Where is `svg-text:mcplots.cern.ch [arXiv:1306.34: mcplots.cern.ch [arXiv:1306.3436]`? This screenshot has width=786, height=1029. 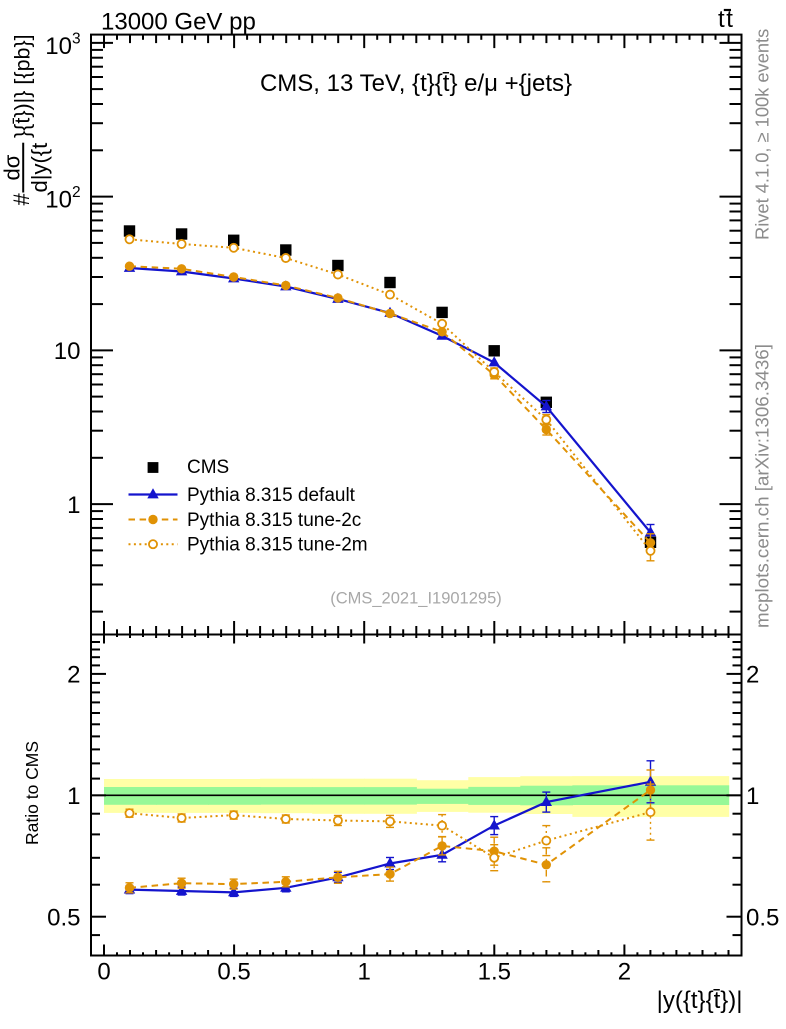
svg-text:mcplots.cern.ch [arXiv:1306.34: mcplots.cern.ch [arXiv:1306.3436] is located at coordinates (762, 486).